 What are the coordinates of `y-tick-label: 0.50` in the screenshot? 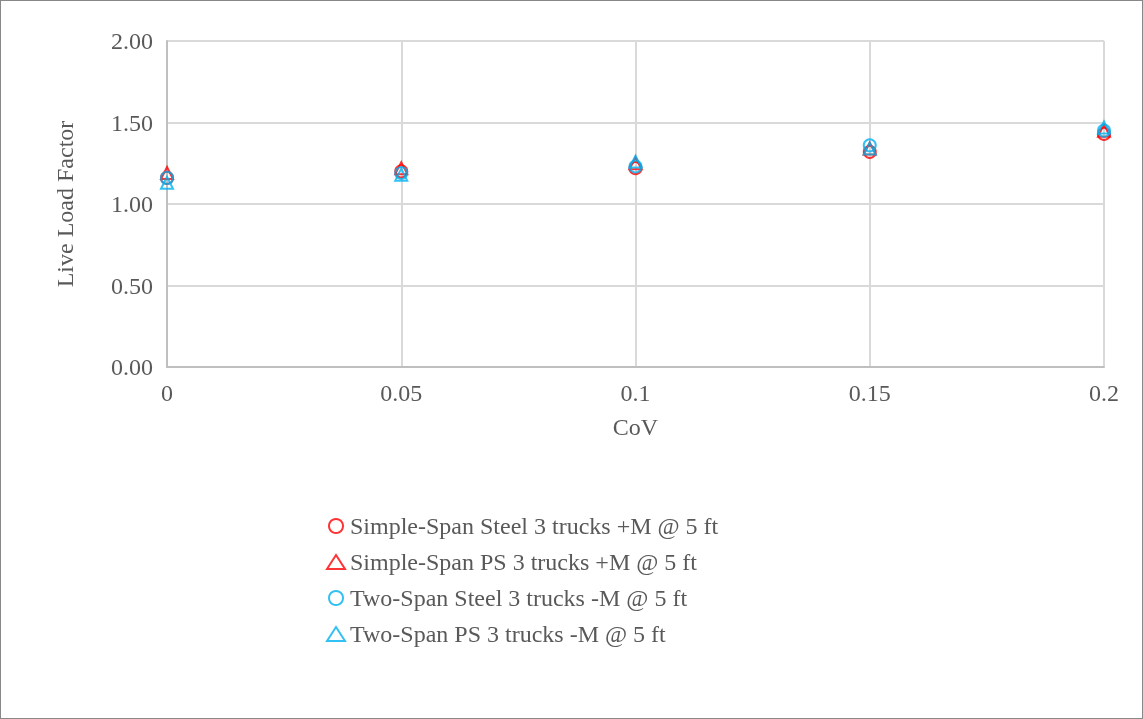 It's located at (132, 285).